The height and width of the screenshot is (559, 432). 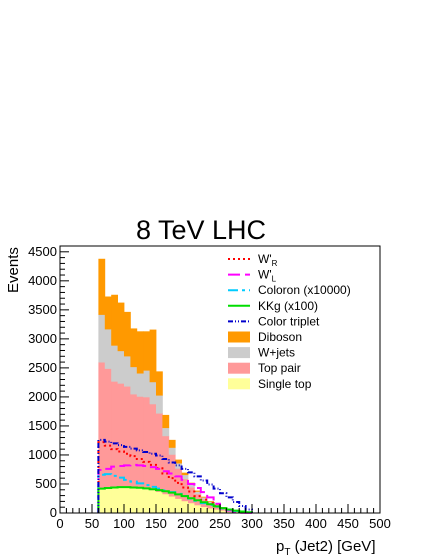 I want to click on legend-entry: W+jets, so click(x=261, y=353).